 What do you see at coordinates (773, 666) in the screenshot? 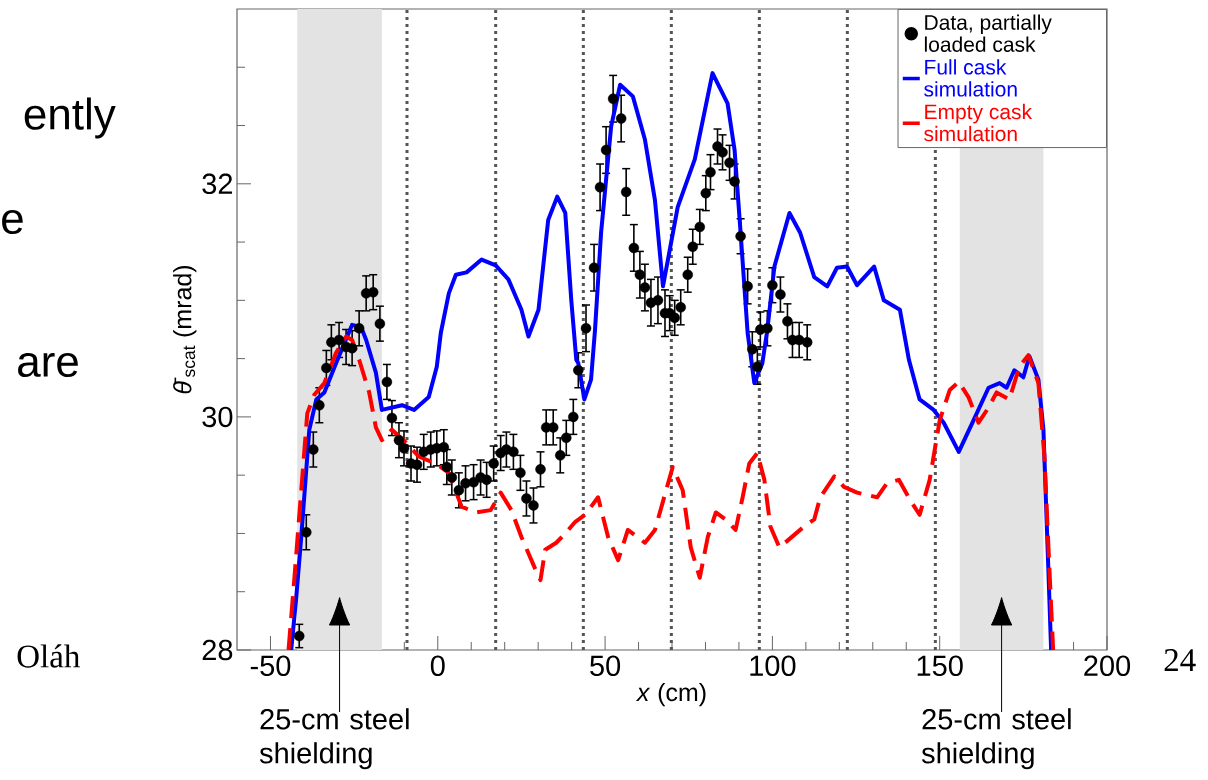
I see `x-tick-label: 100` at bounding box center [773, 666].